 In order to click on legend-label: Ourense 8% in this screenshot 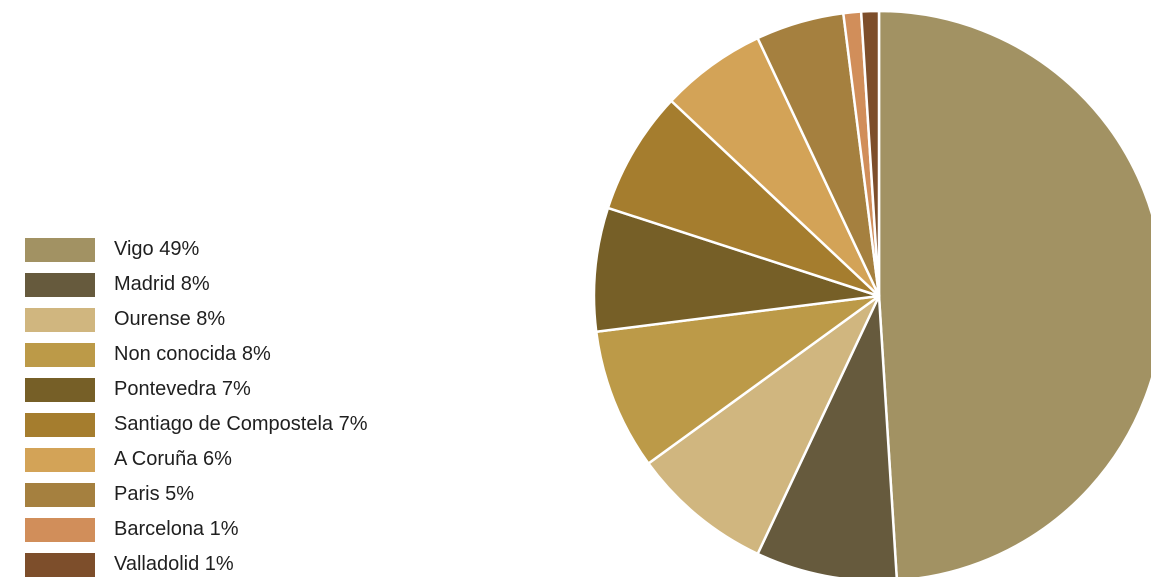, I will do `click(170, 319)`.